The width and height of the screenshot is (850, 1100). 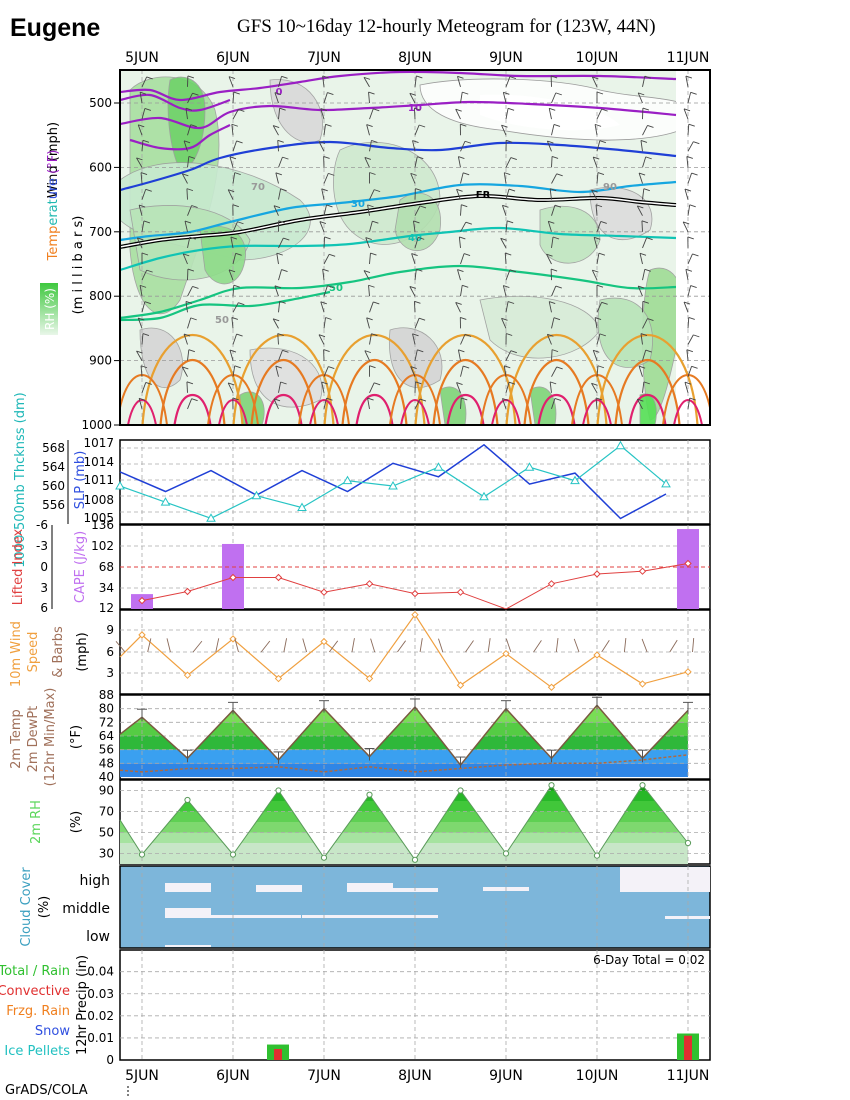 I want to click on tick-label: 72, so click(x=106, y=722).